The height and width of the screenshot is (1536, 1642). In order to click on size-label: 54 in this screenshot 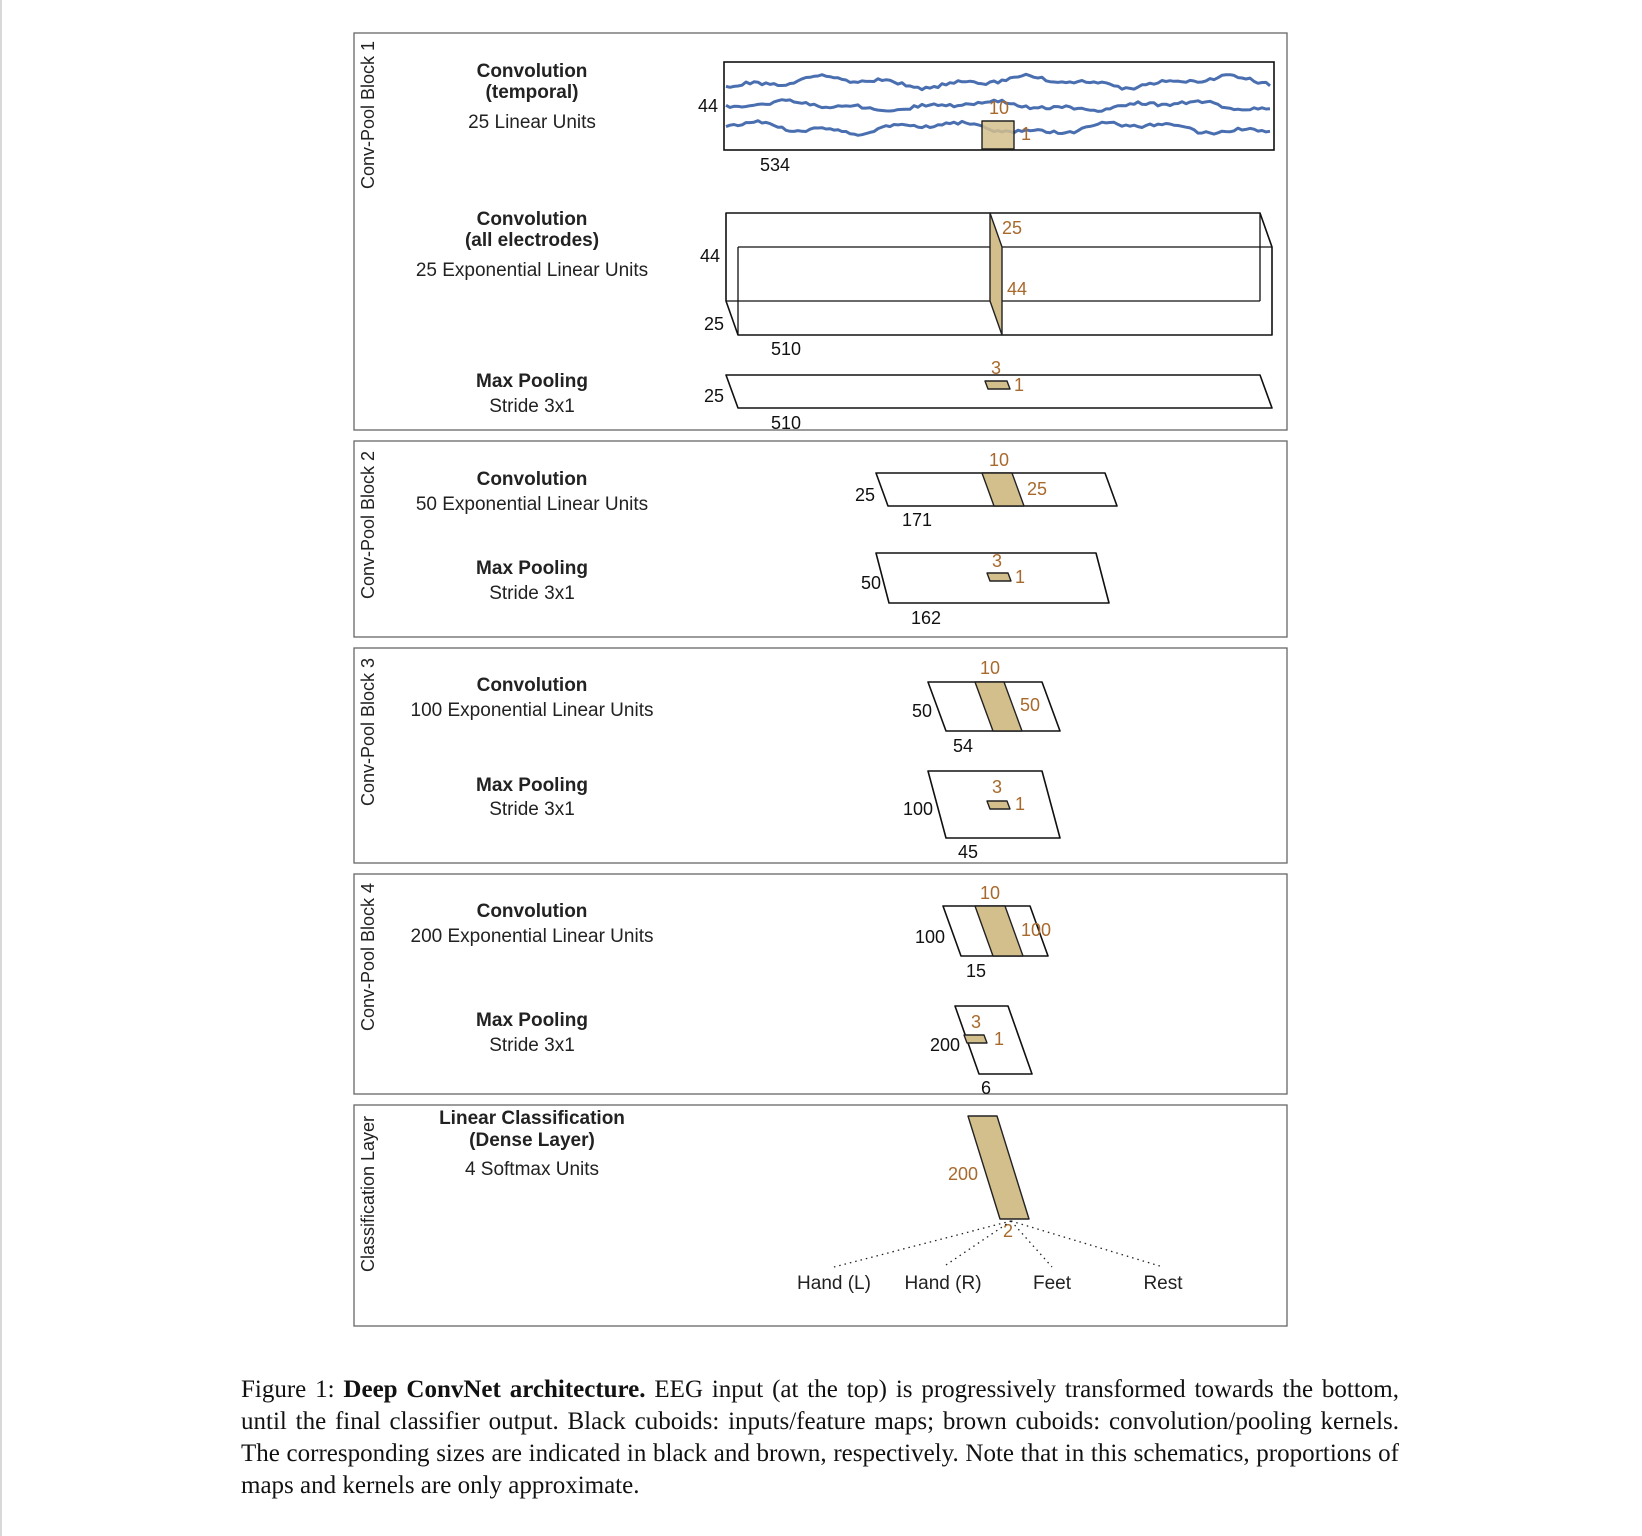, I will do `click(963, 746)`.